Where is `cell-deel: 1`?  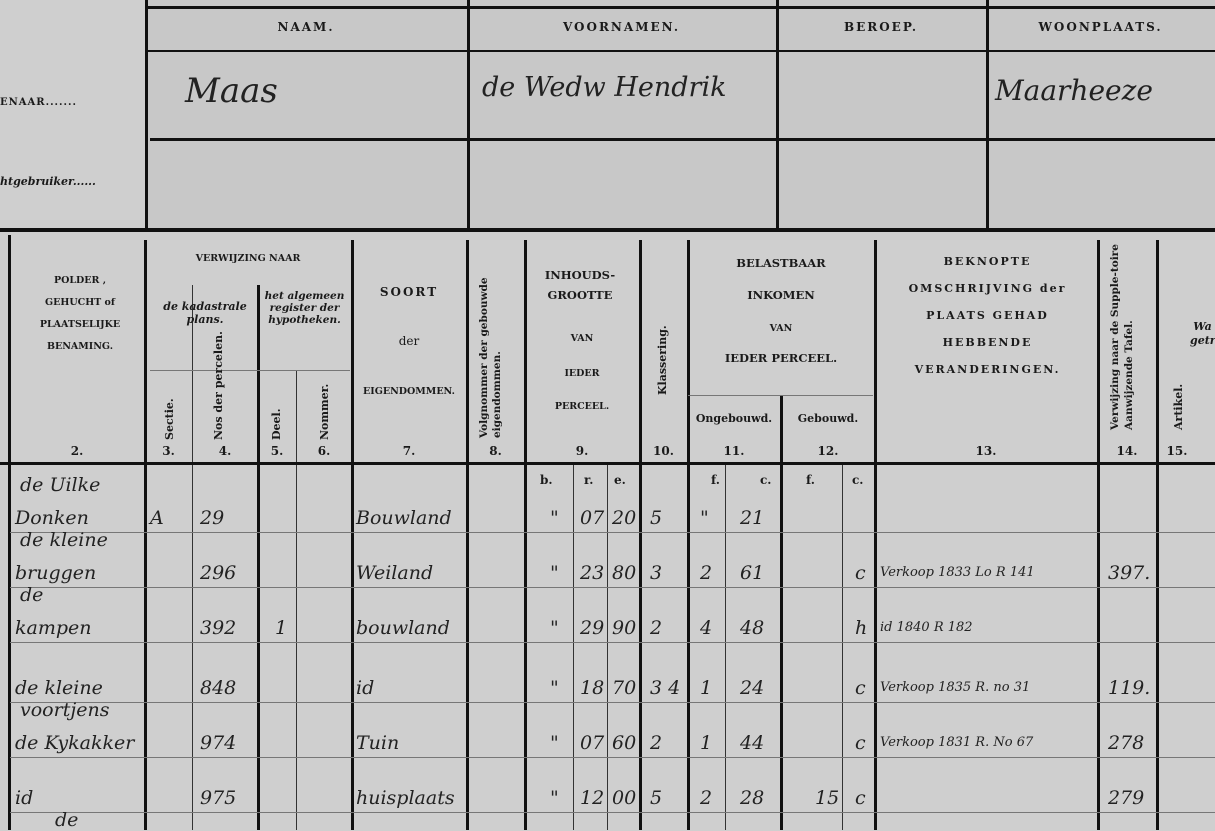 cell-deel: 1 is located at coordinates (281, 628).